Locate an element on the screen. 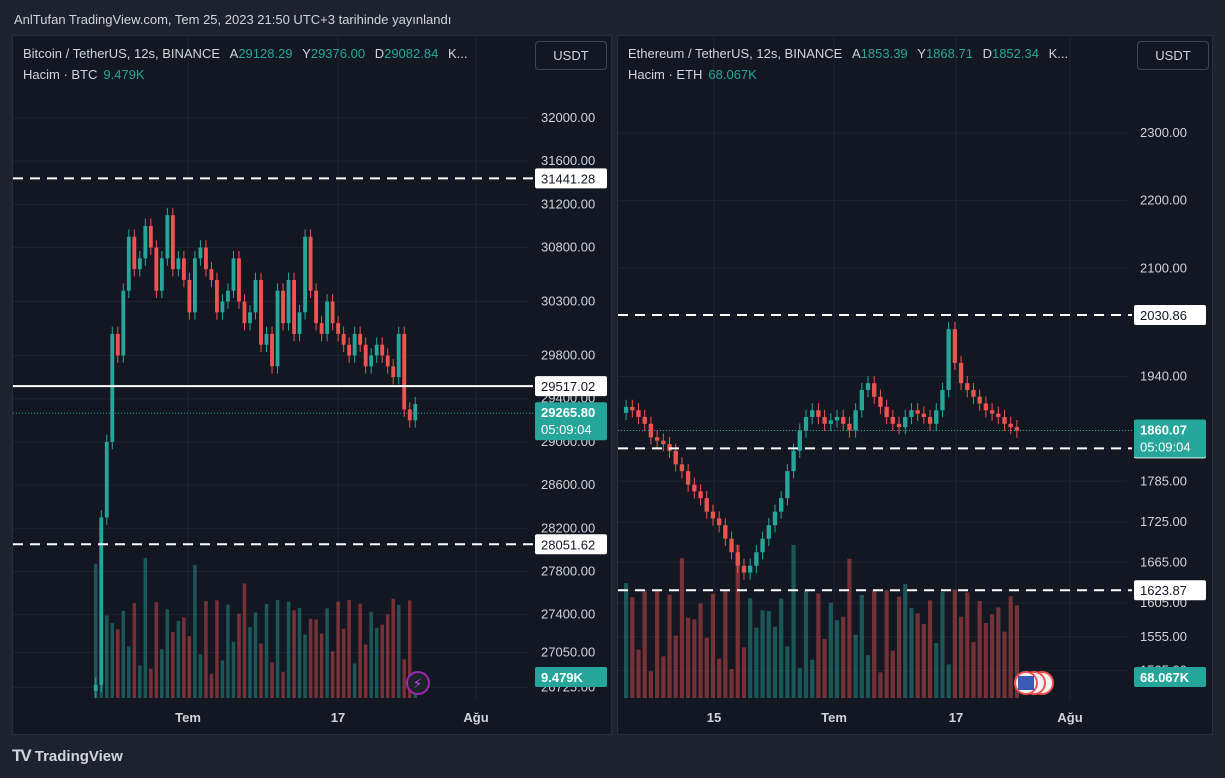  btc-y-tick-label: 30800.00 is located at coordinates (568, 247).